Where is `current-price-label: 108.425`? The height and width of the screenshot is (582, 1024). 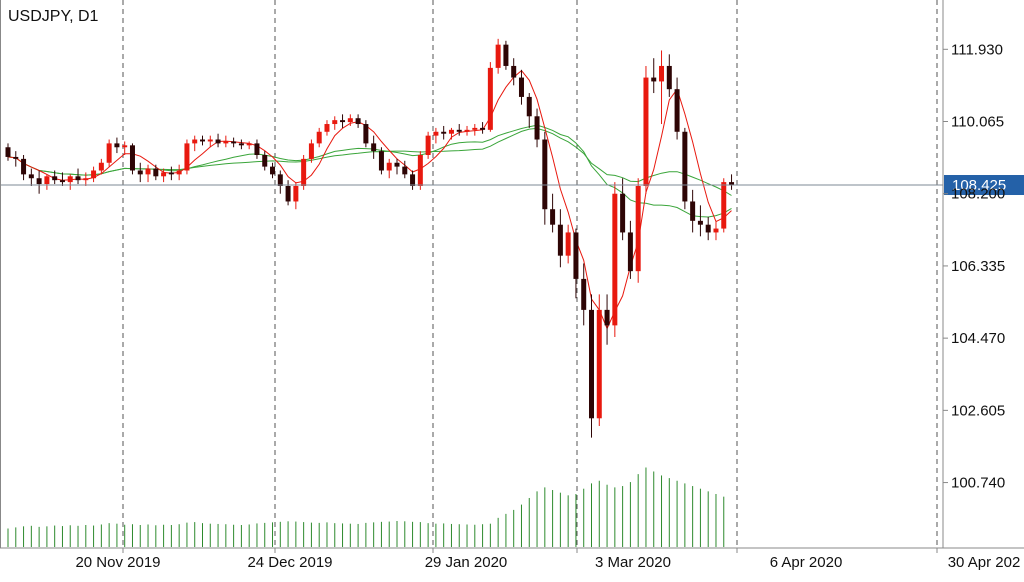 current-price-label: 108.425 is located at coordinates (979, 185).